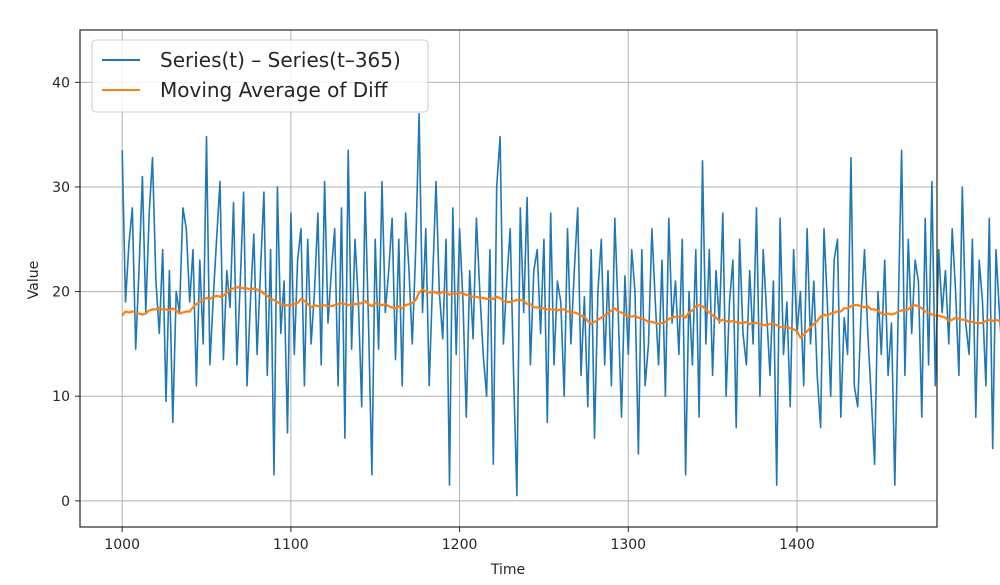  What do you see at coordinates (61, 83) in the screenshot?
I see `y-tick-label: 40` at bounding box center [61, 83].